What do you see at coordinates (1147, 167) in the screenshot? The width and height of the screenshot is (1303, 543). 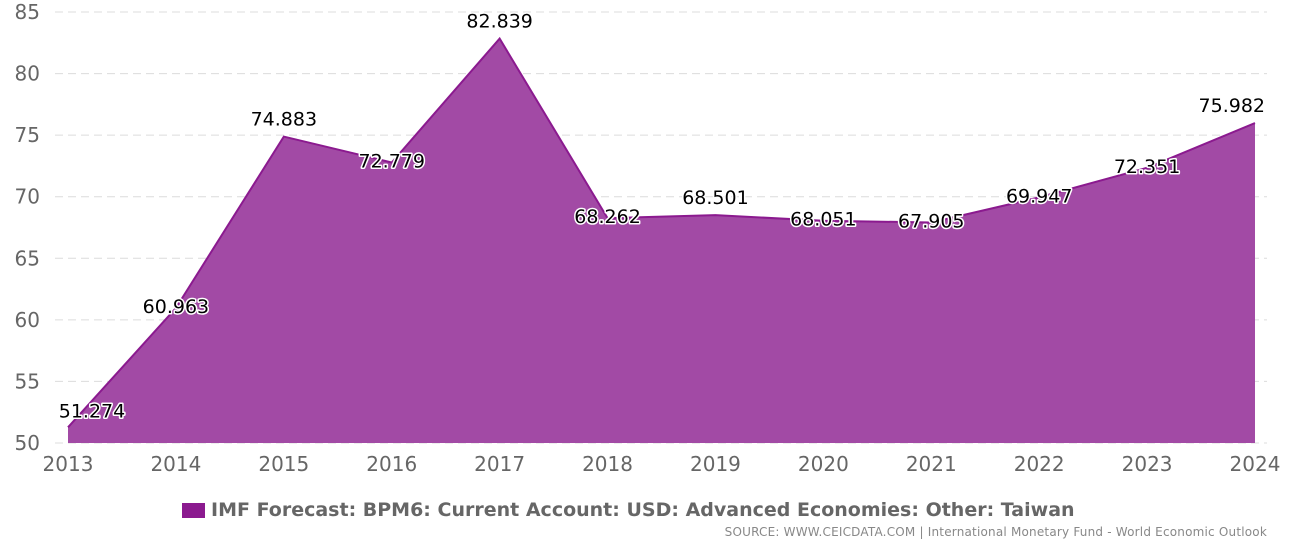 I see `data-label: 72.351` at bounding box center [1147, 167].